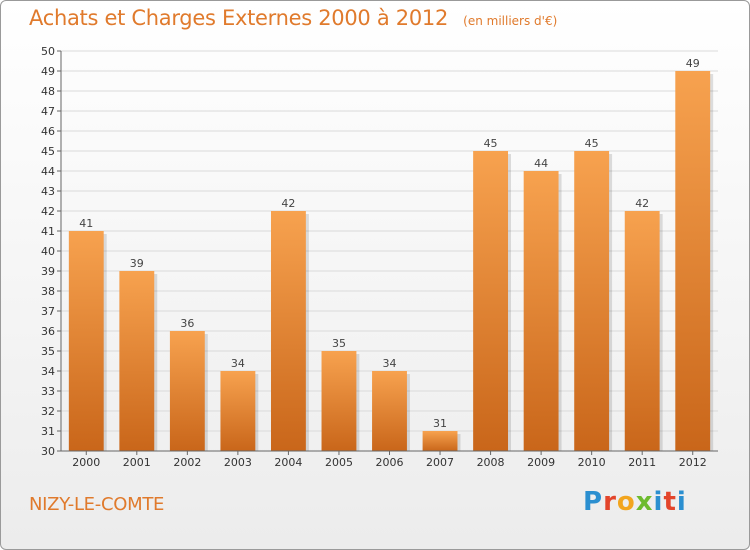 The image size is (750, 550). Describe the element at coordinates (642, 462) in the screenshot. I see `x-tick-label: 2011` at that location.